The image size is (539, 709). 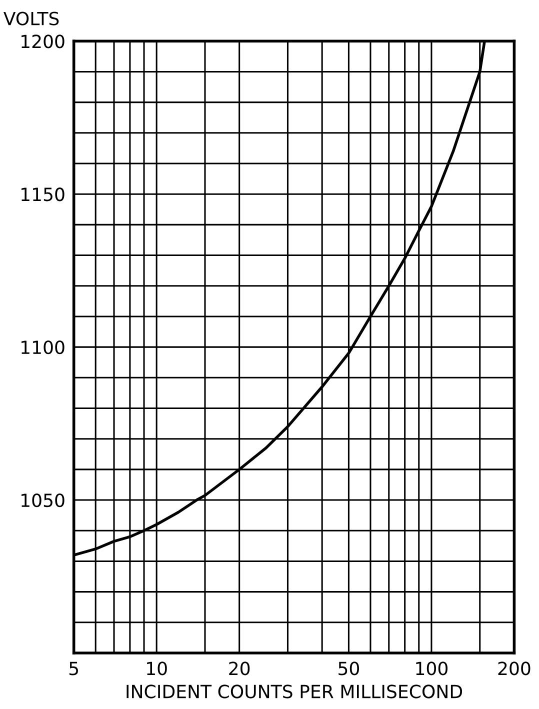 I want to click on y-tick-label: 1100, so click(x=43, y=347).